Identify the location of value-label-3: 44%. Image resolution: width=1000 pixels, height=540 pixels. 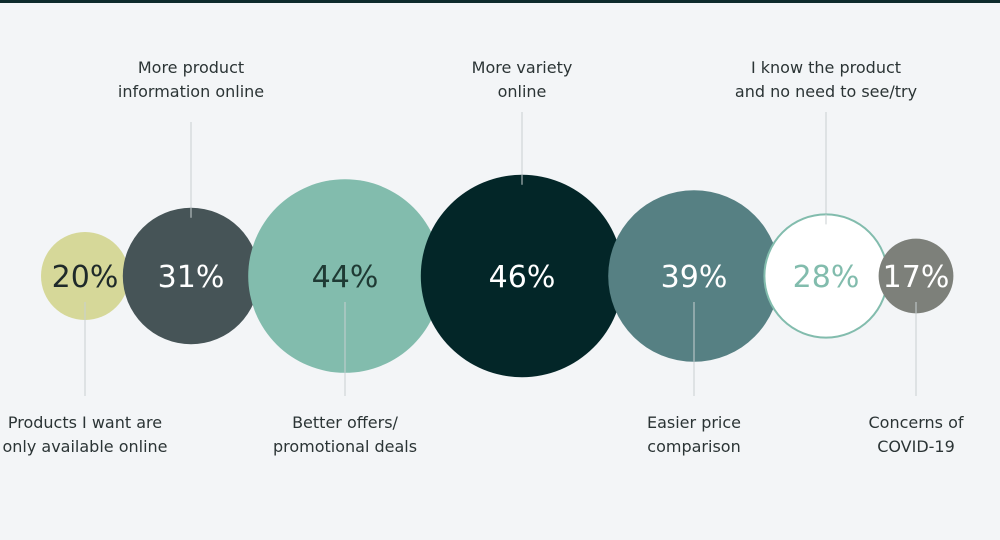
(345, 277).